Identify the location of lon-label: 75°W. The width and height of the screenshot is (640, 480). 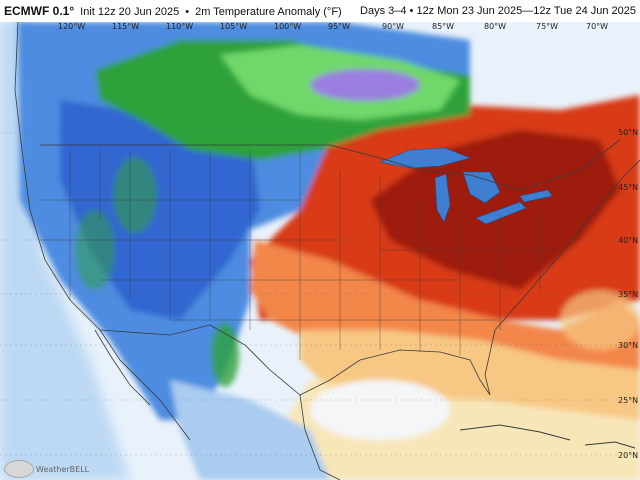
(547, 26).